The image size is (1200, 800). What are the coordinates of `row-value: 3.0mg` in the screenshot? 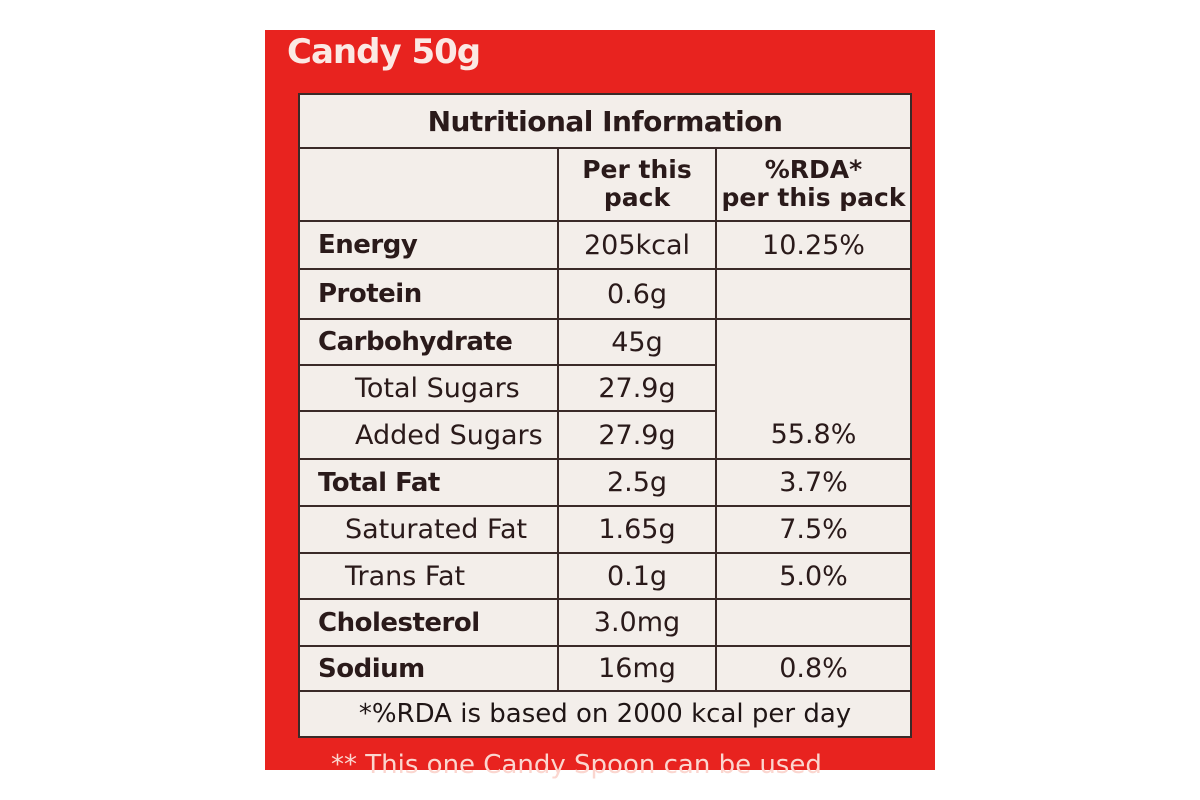 It's located at (638, 623).